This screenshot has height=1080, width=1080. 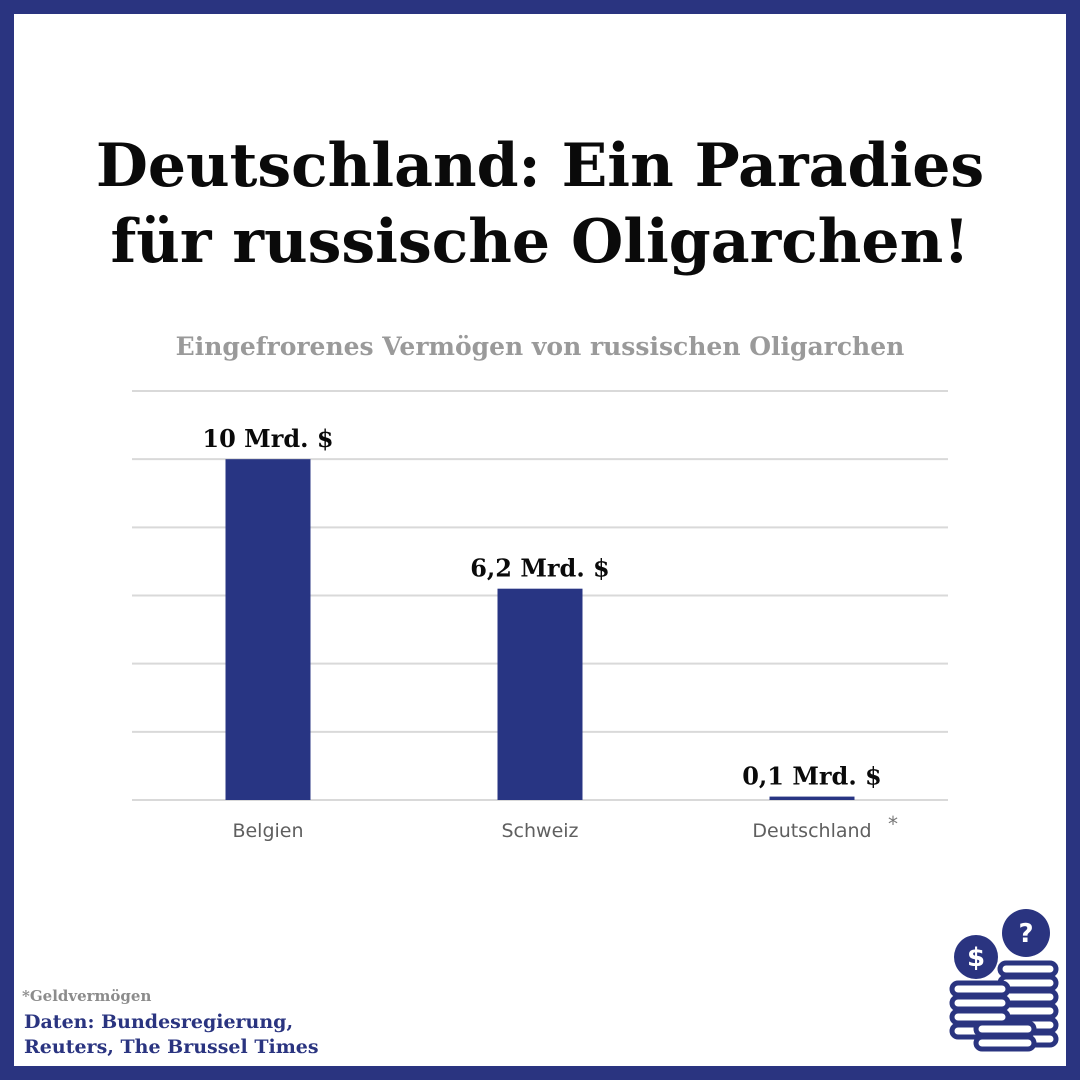 I want to click on data-label-schweiz: 6,2 Mrd. $, so click(x=540, y=568).